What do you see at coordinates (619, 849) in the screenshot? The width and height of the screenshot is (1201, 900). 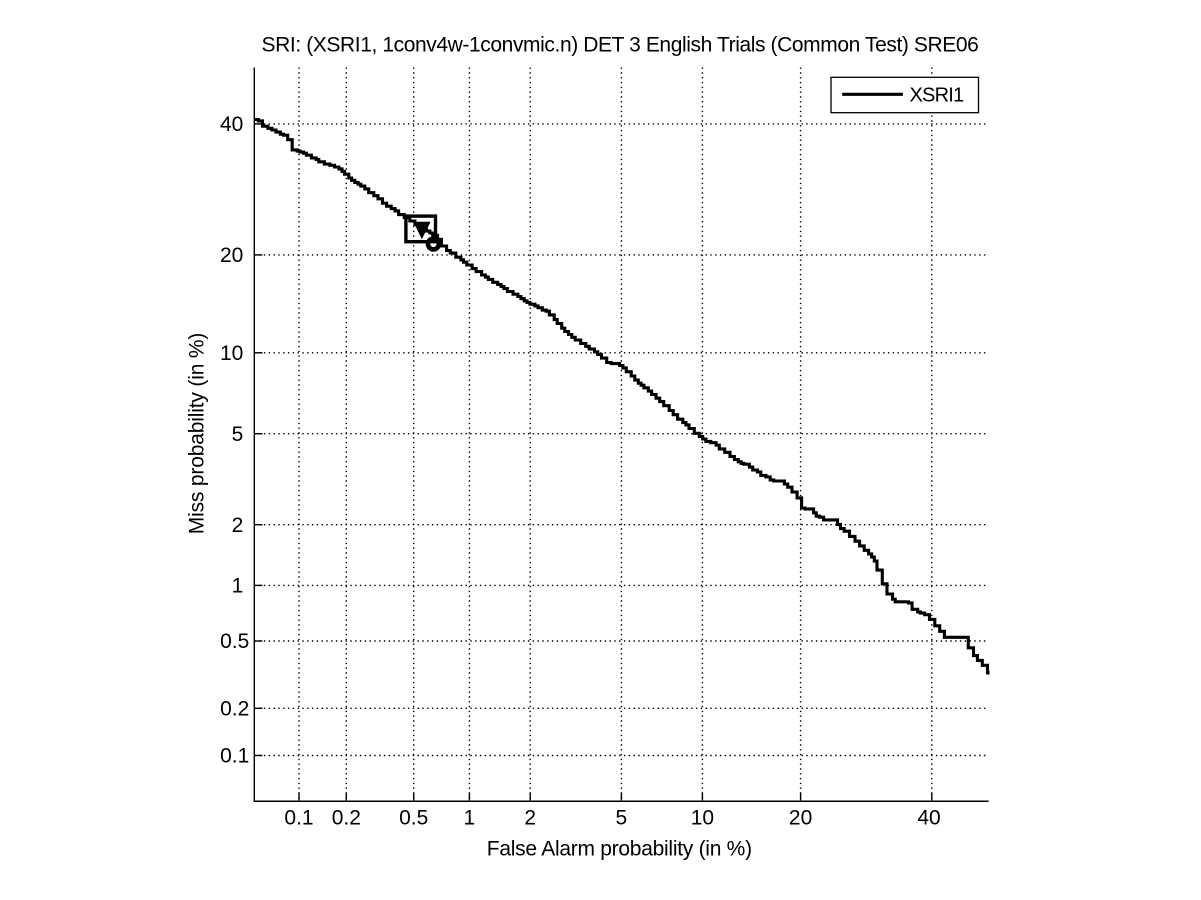 I see `svg-text: False Alarm probability (in %)` at bounding box center [619, 849].